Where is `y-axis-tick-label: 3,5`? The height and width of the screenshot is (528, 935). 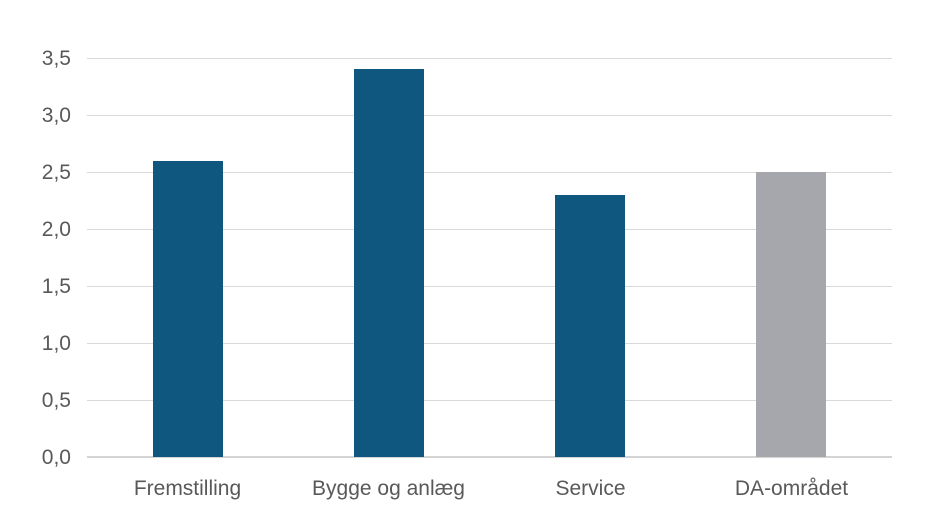
y-axis-tick-label: 3,5 is located at coordinates (56, 58).